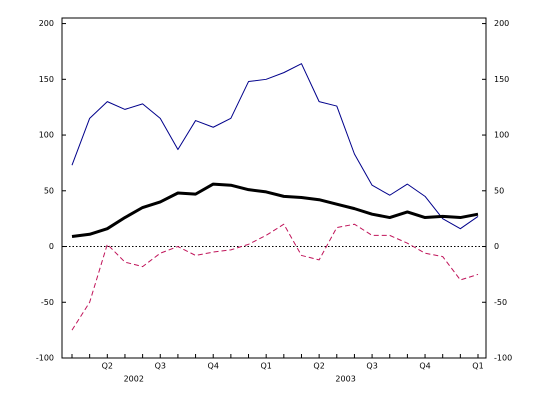 This screenshot has width=550, height=400. I want to click on y2-tick-label: 100, so click(501, 135).